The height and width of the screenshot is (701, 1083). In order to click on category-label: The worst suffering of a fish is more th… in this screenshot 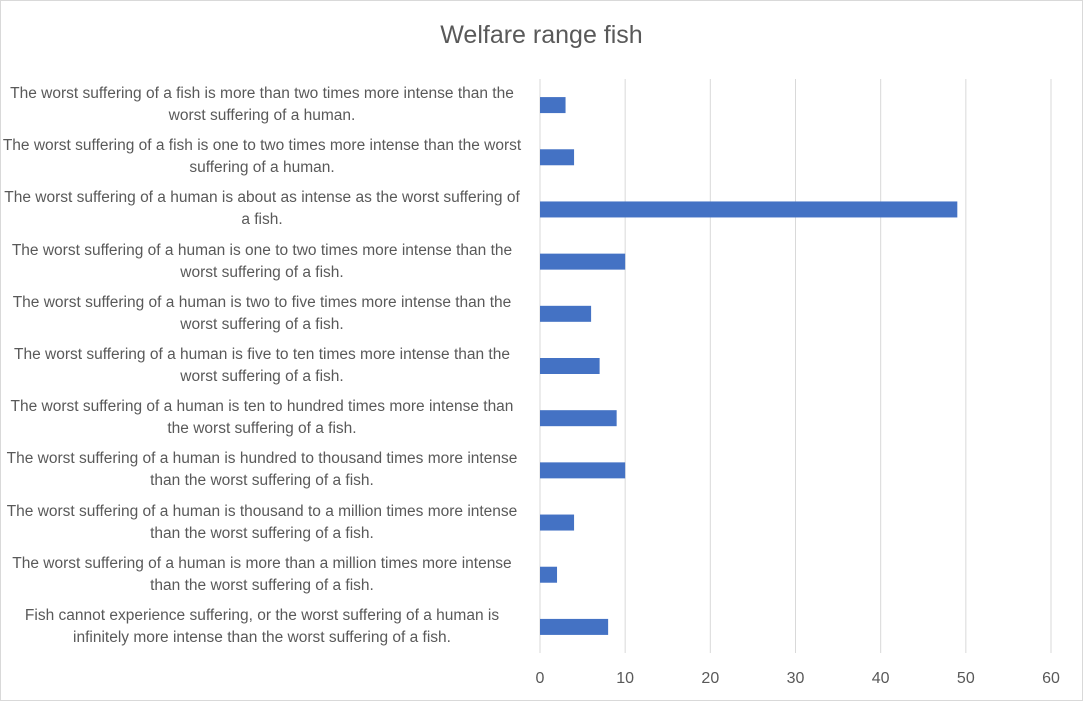, I will do `click(262, 105)`.